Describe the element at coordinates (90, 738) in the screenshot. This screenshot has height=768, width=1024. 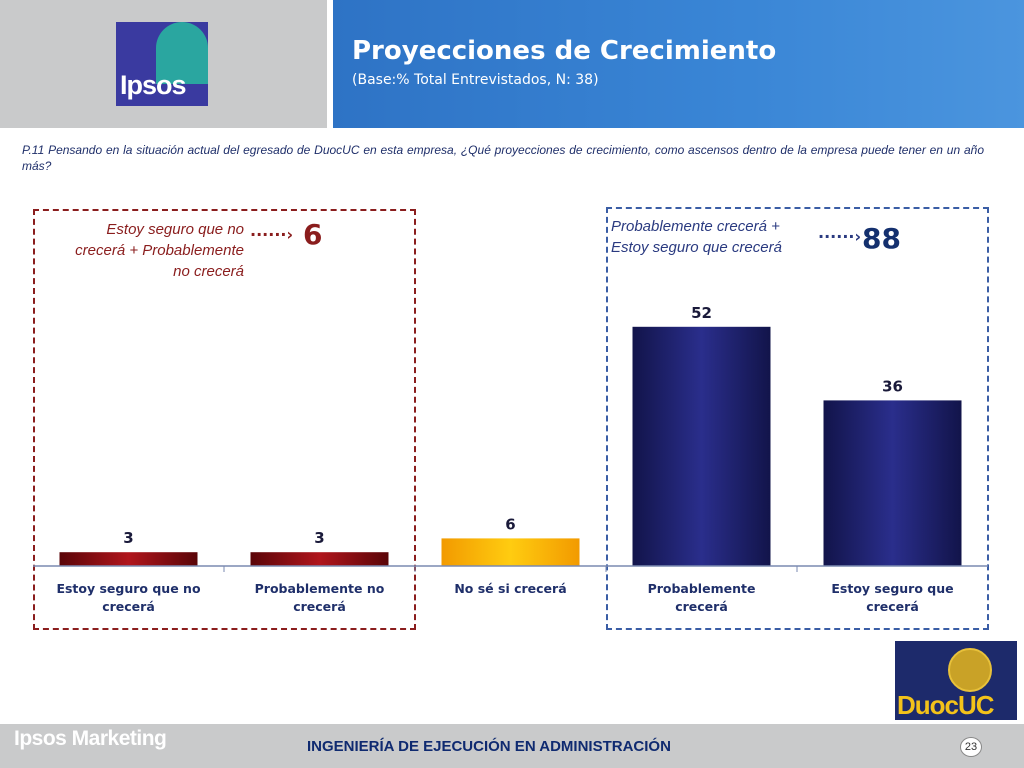
I see `footer-brand: Ipsos Marketing` at that location.